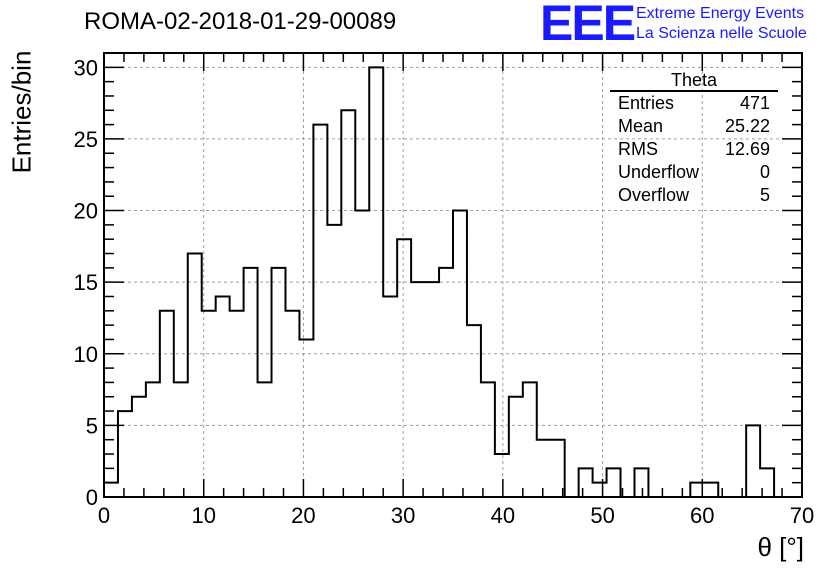 The image size is (836, 572). What do you see at coordinates (602, 515) in the screenshot?
I see `x-tick-label: 50` at bounding box center [602, 515].